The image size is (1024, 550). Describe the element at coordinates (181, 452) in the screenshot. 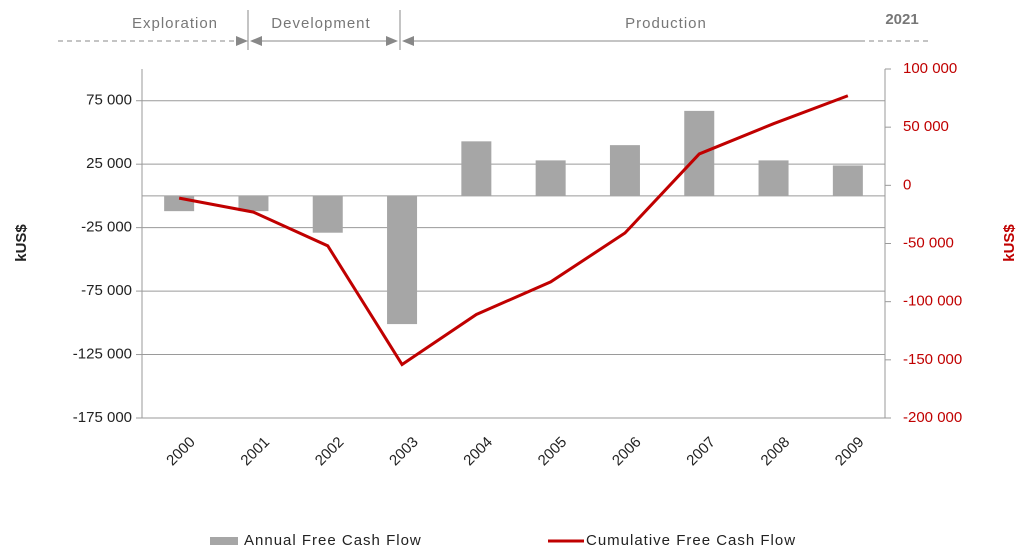

I see `x-tick-label: 2000` at that location.